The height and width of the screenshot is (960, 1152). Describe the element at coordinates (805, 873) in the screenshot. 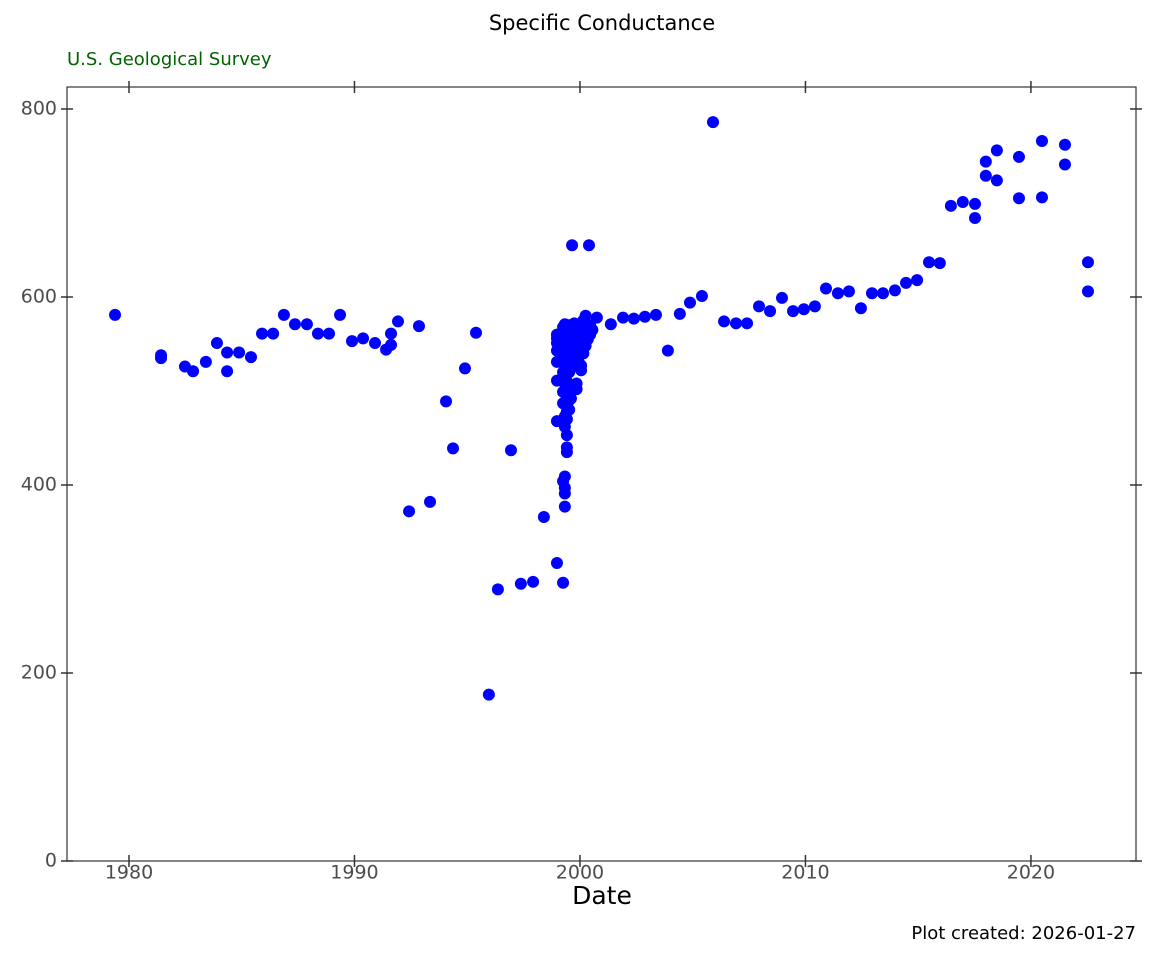

I see `x-tick-label: 2010` at that location.